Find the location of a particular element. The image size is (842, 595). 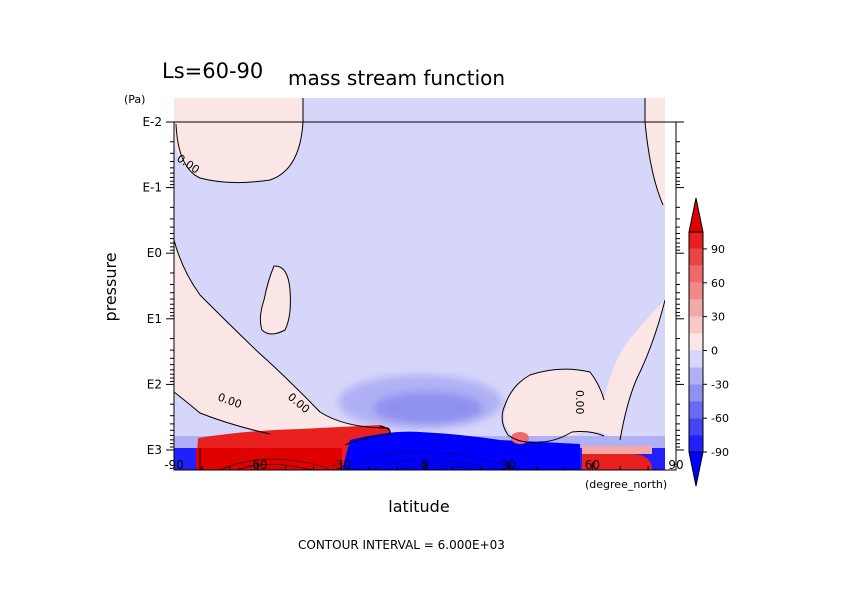

y-tick-label: E0 is located at coordinates (154, 253).